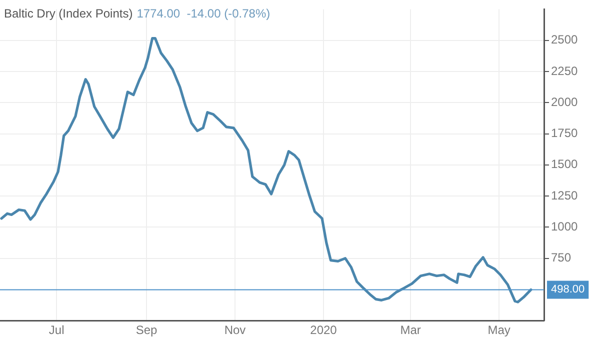  Describe the element at coordinates (324, 330) in the screenshot. I see `x-tick-label: 2020` at that location.